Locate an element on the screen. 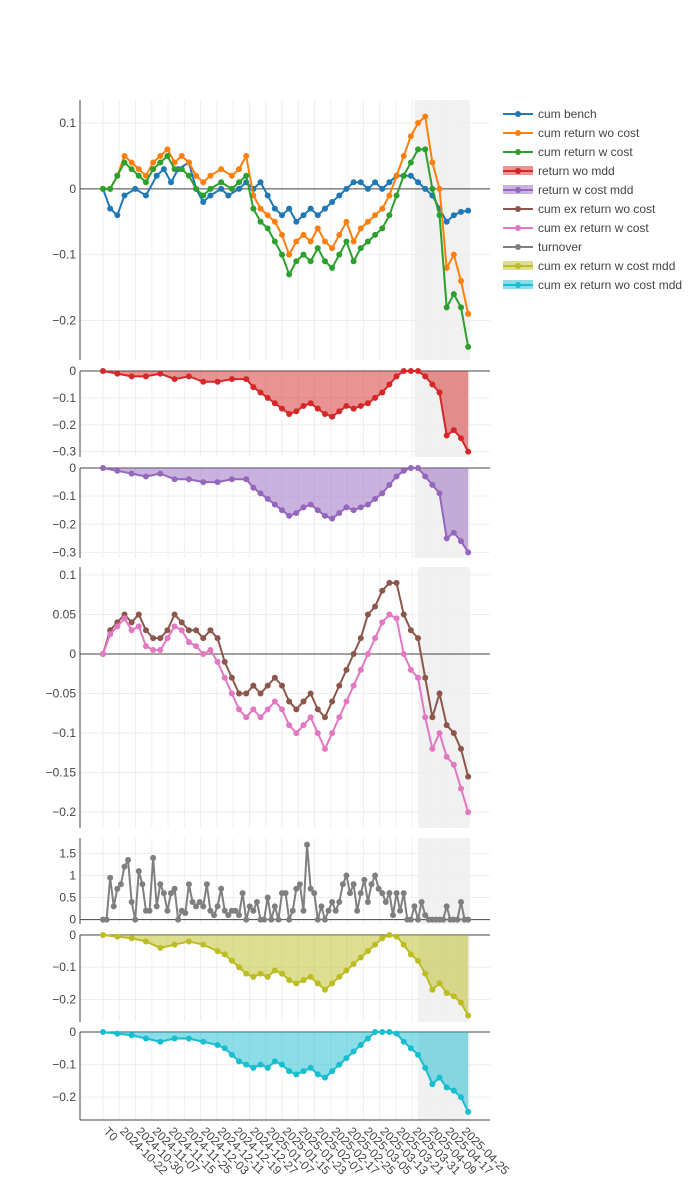 The width and height of the screenshot is (700, 1200). legend-item-cum-ex-return-wo-cost-mdd: cum ex return wo cost mdd is located at coordinates (592, 285).